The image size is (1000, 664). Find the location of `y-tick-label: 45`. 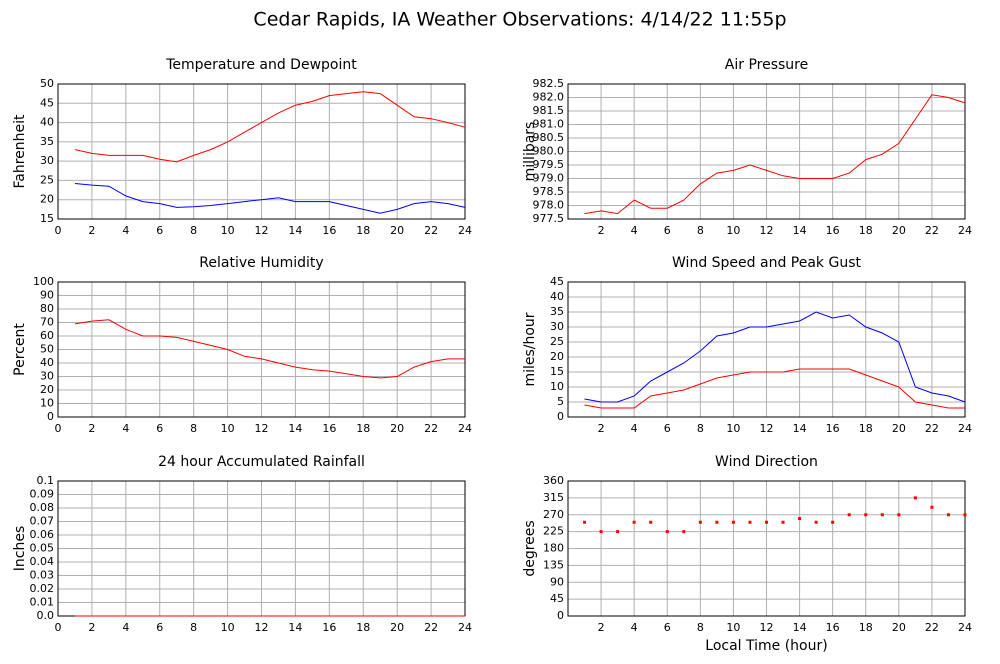

y-tick-label: 45 is located at coordinates (47, 102).